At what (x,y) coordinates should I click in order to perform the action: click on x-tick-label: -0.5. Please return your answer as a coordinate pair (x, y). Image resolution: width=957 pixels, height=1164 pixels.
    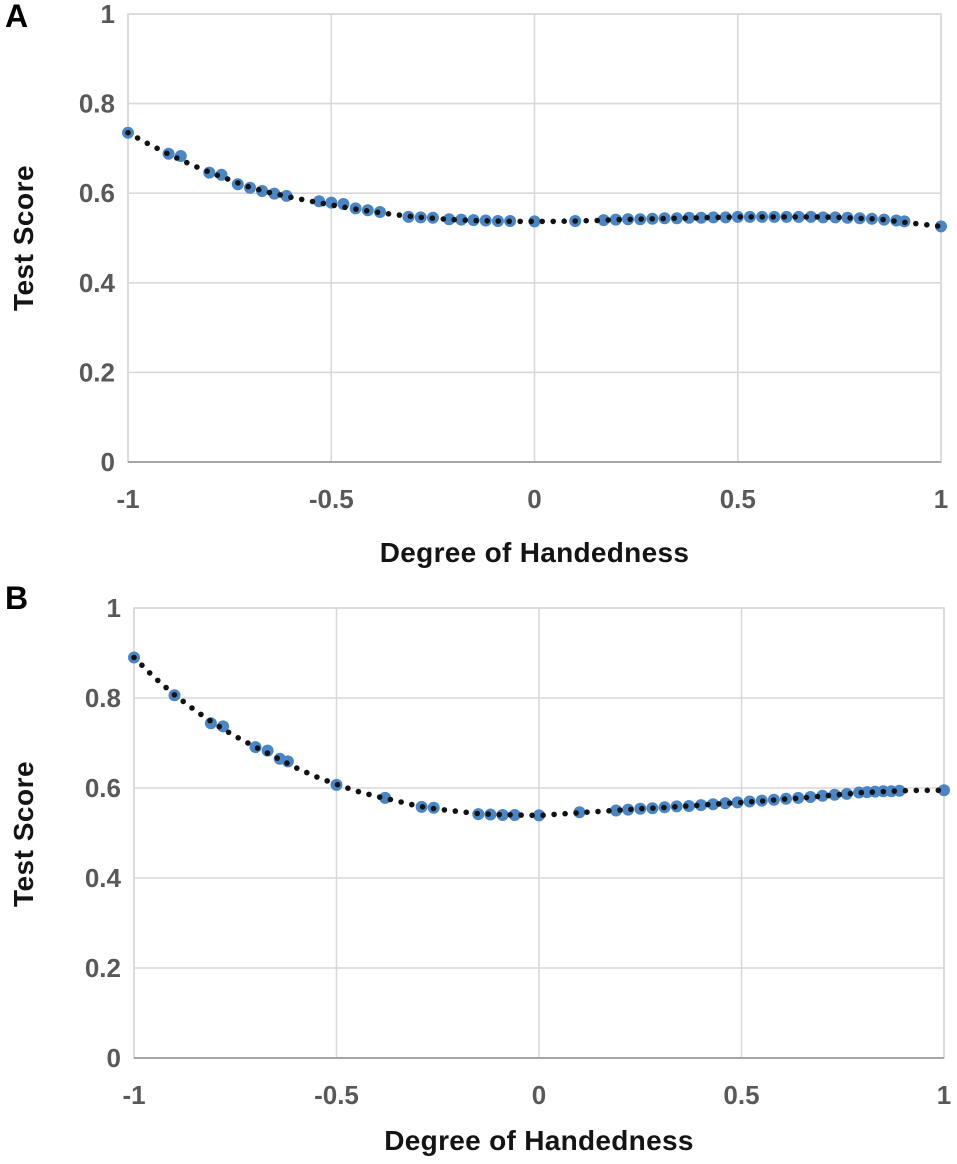
    Looking at the image, I should click on (331, 499).